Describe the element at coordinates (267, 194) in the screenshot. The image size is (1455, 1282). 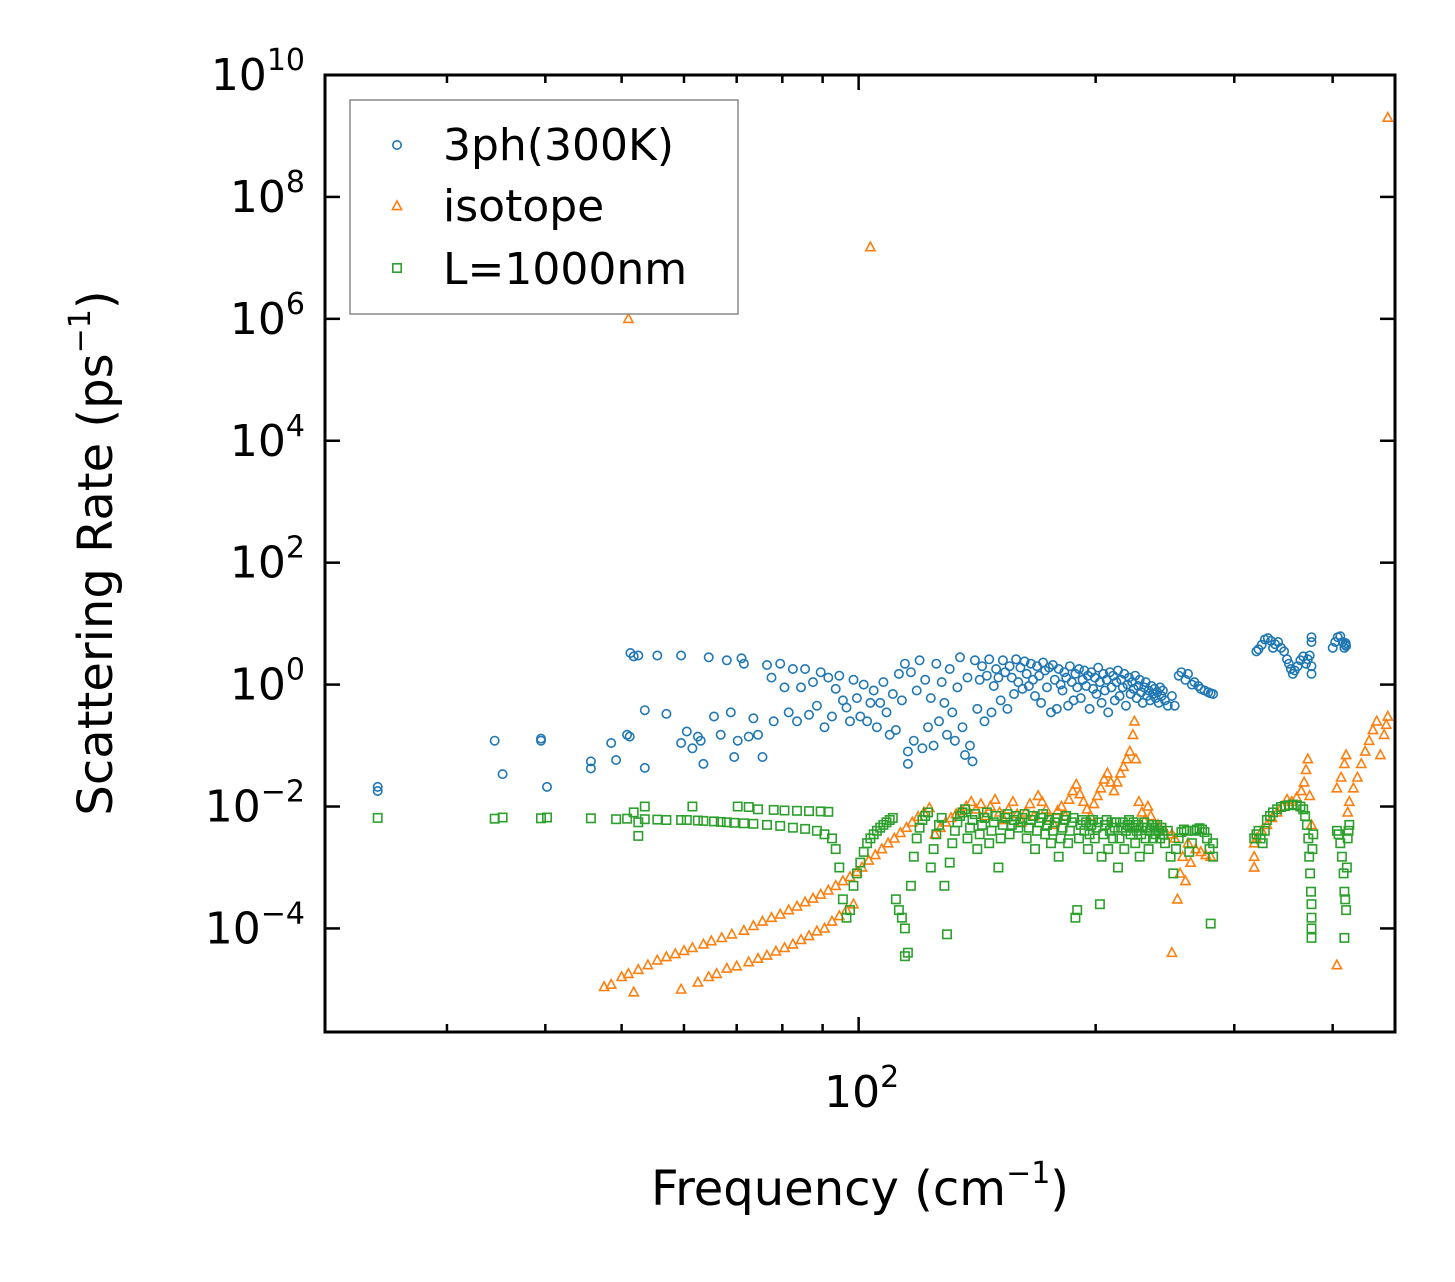
I see `y-tick-label: 10⁸` at that location.